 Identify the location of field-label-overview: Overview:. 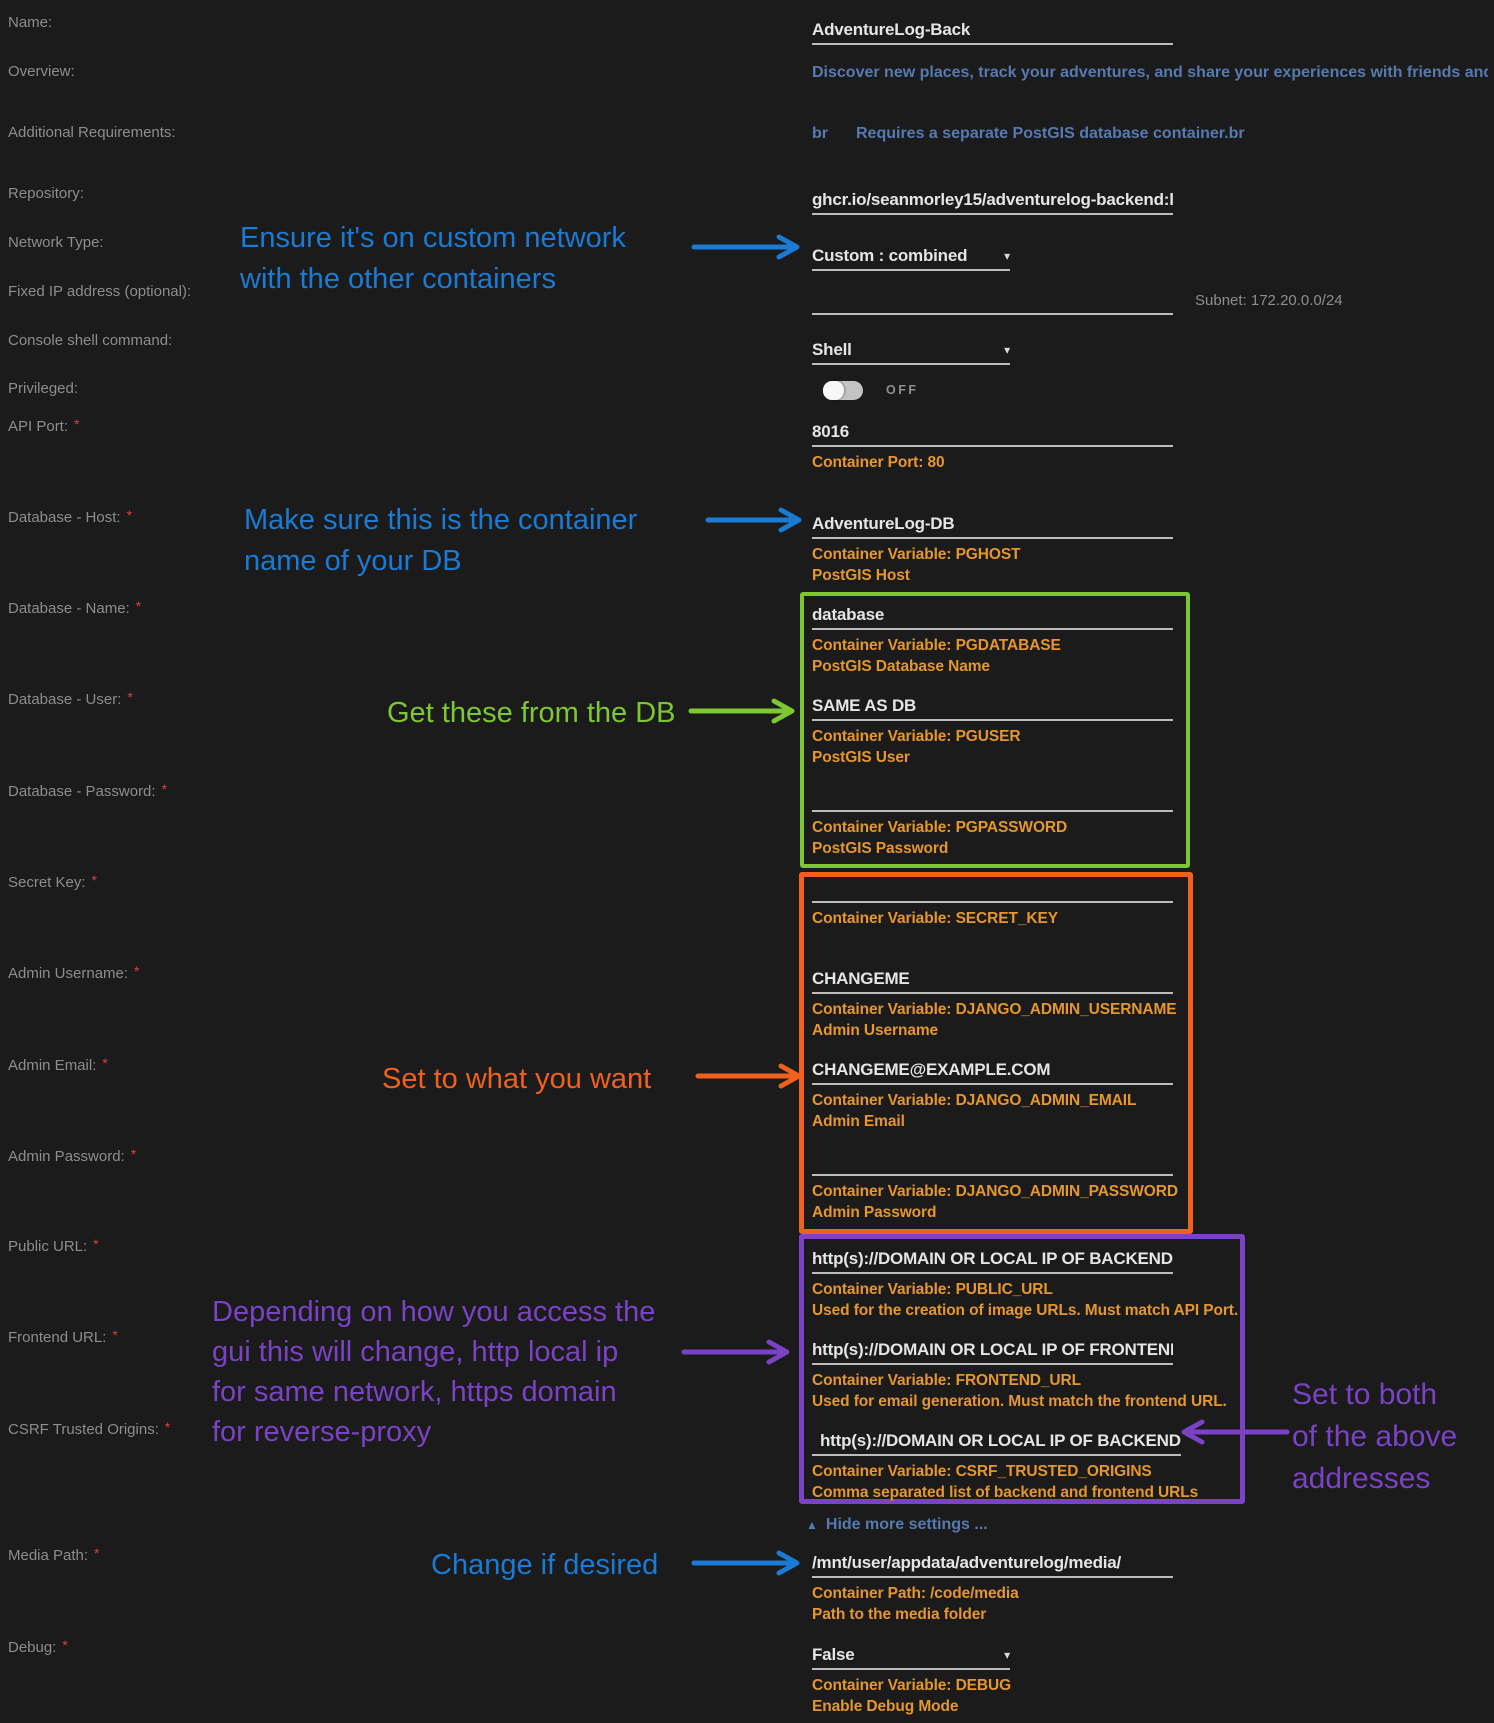
(41, 71).